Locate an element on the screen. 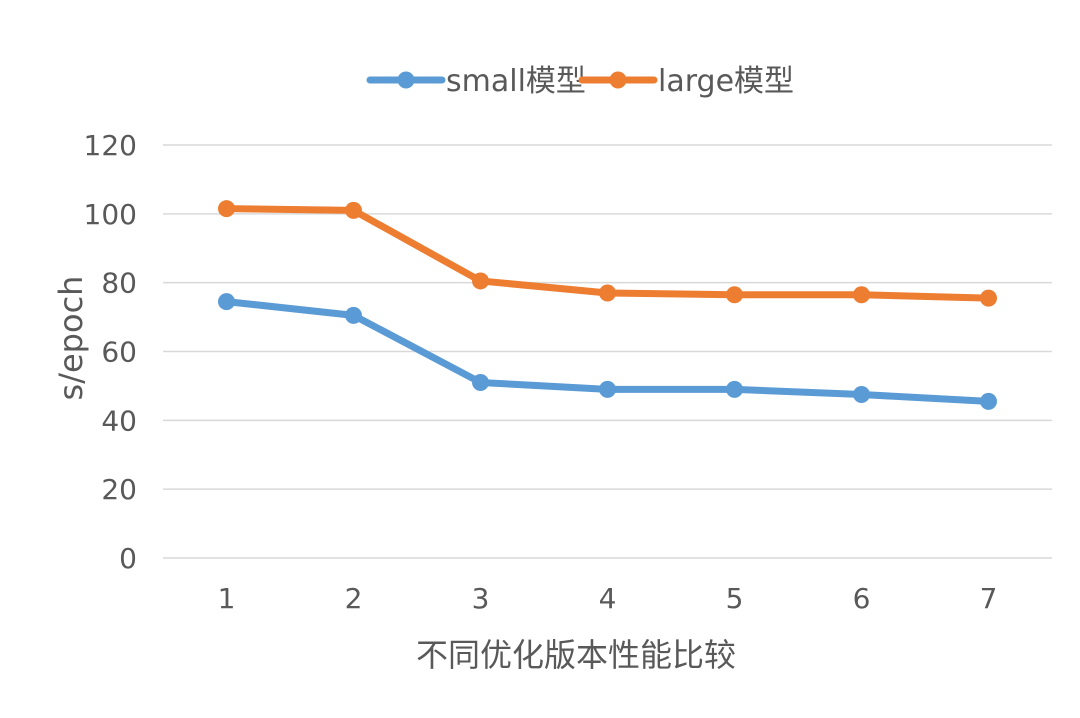 This screenshot has height=718, width=1080. y-tick-label: 120 is located at coordinates (110, 145).